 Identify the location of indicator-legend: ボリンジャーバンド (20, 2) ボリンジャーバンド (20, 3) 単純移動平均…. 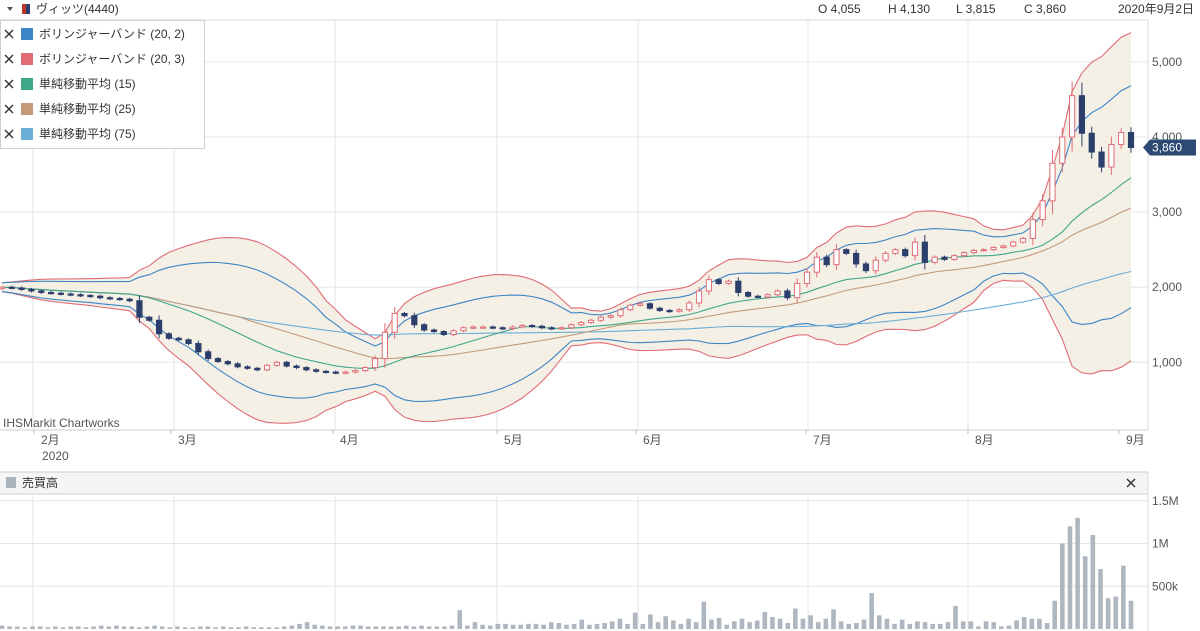
(102, 84).